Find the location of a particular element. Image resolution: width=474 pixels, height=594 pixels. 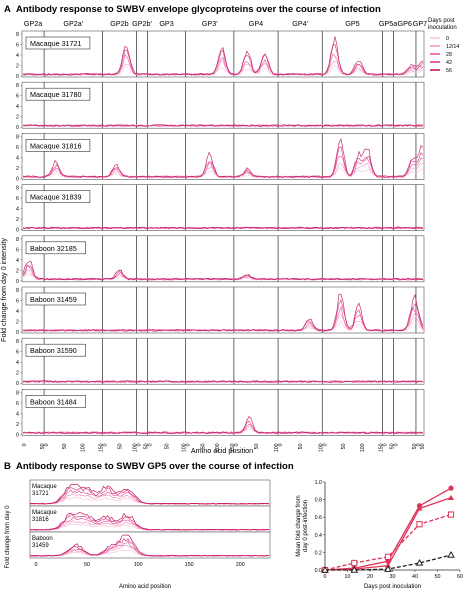

animal-label: Baboon 31590 is located at coordinates (53, 350).